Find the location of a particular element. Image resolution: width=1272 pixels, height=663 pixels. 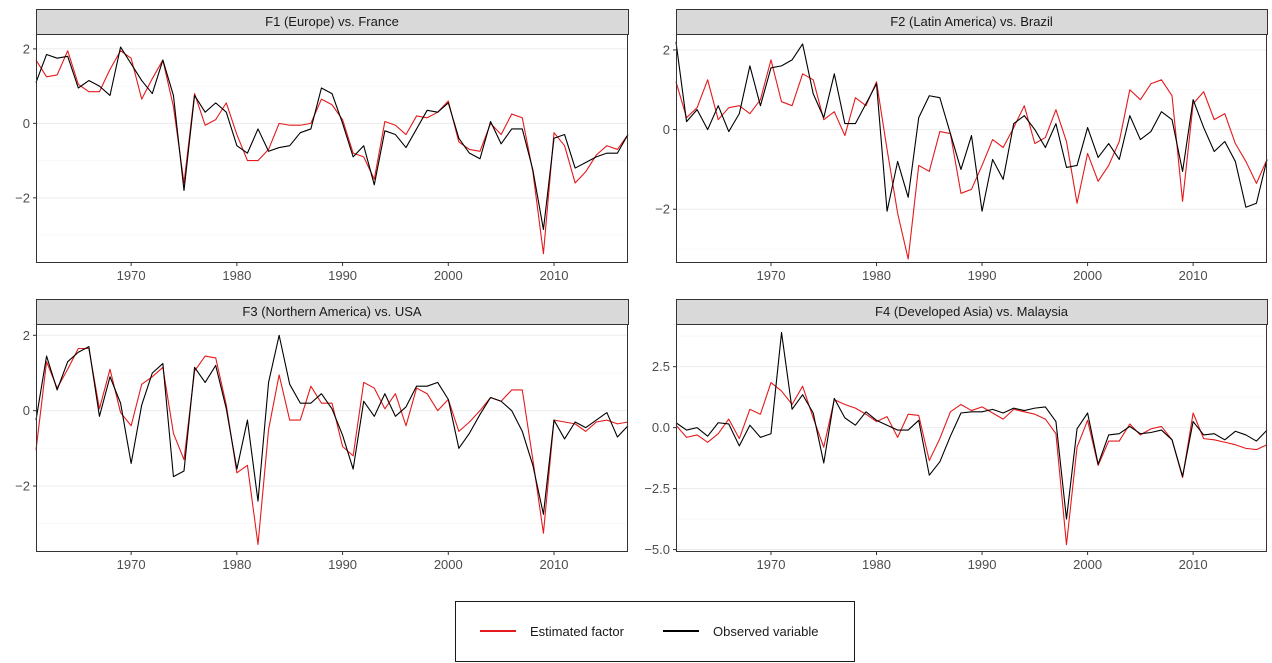

y-tick-label: 0.0 is located at coordinates (661, 427).